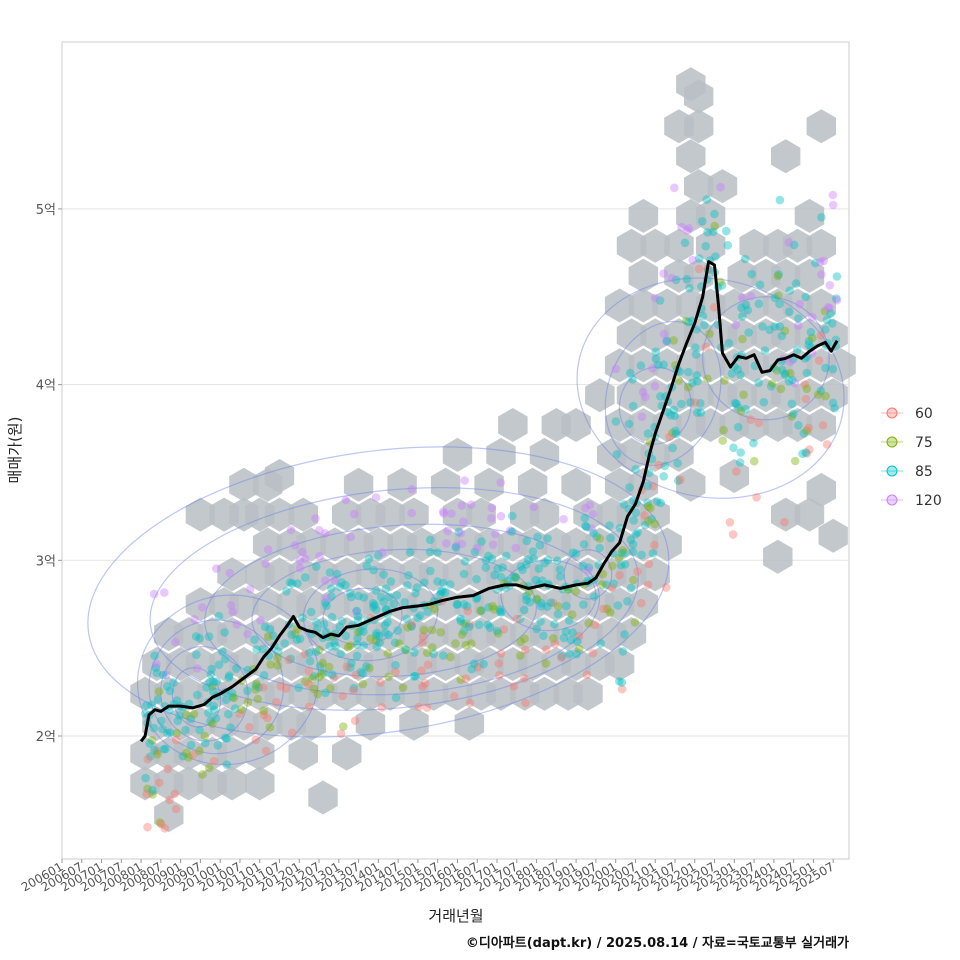  Describe the element at coordinates (924, 443) in the screenshot. I see `legend-label: 75` at that location.